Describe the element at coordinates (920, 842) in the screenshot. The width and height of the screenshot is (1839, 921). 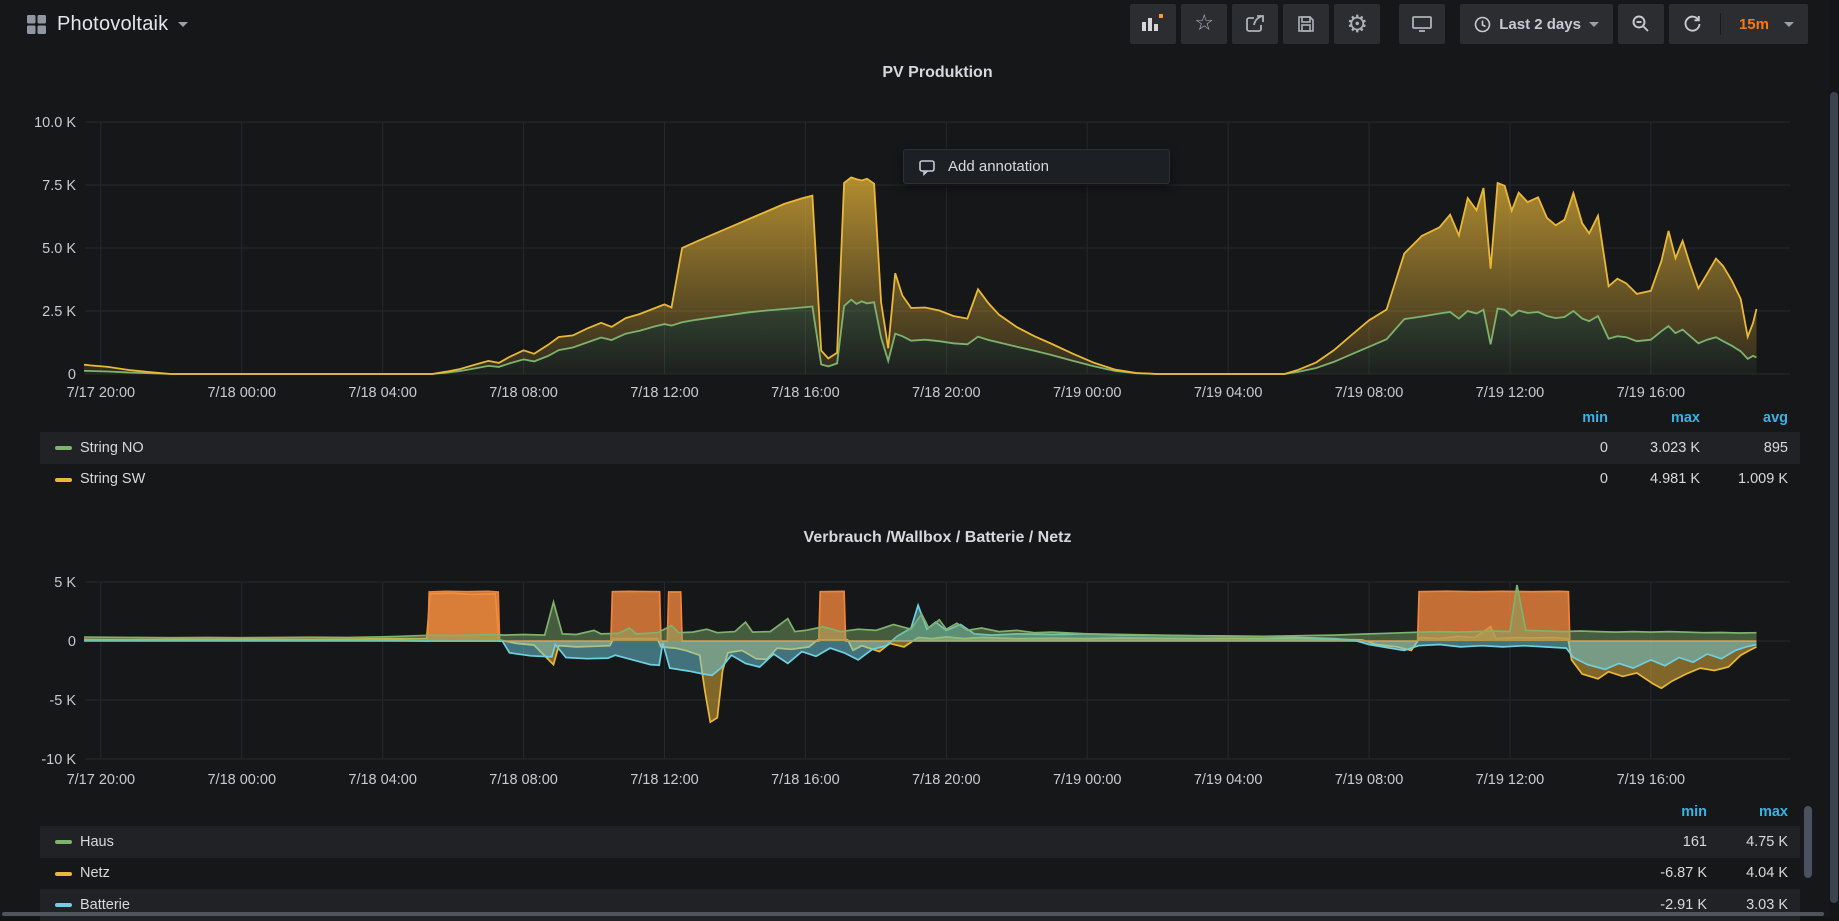
I see `legend-row-haus: Haus 161 4.75 K` at that location.